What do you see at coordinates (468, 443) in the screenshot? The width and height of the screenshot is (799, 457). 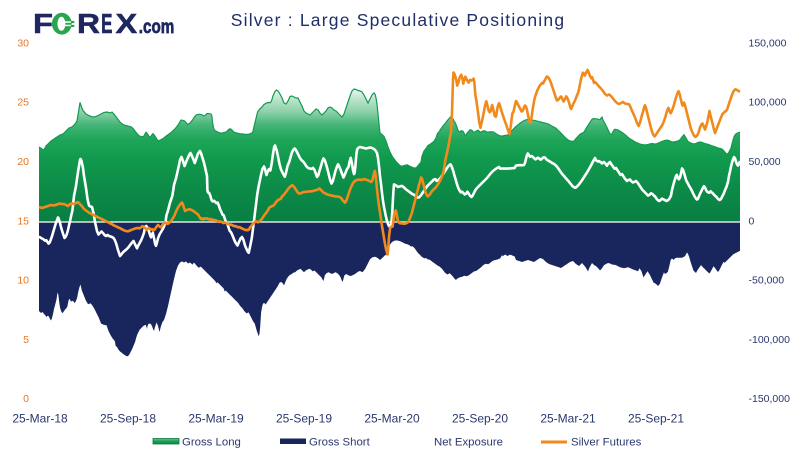 I see `svg-text: Net Exposure` at bounding box center [468, 443].